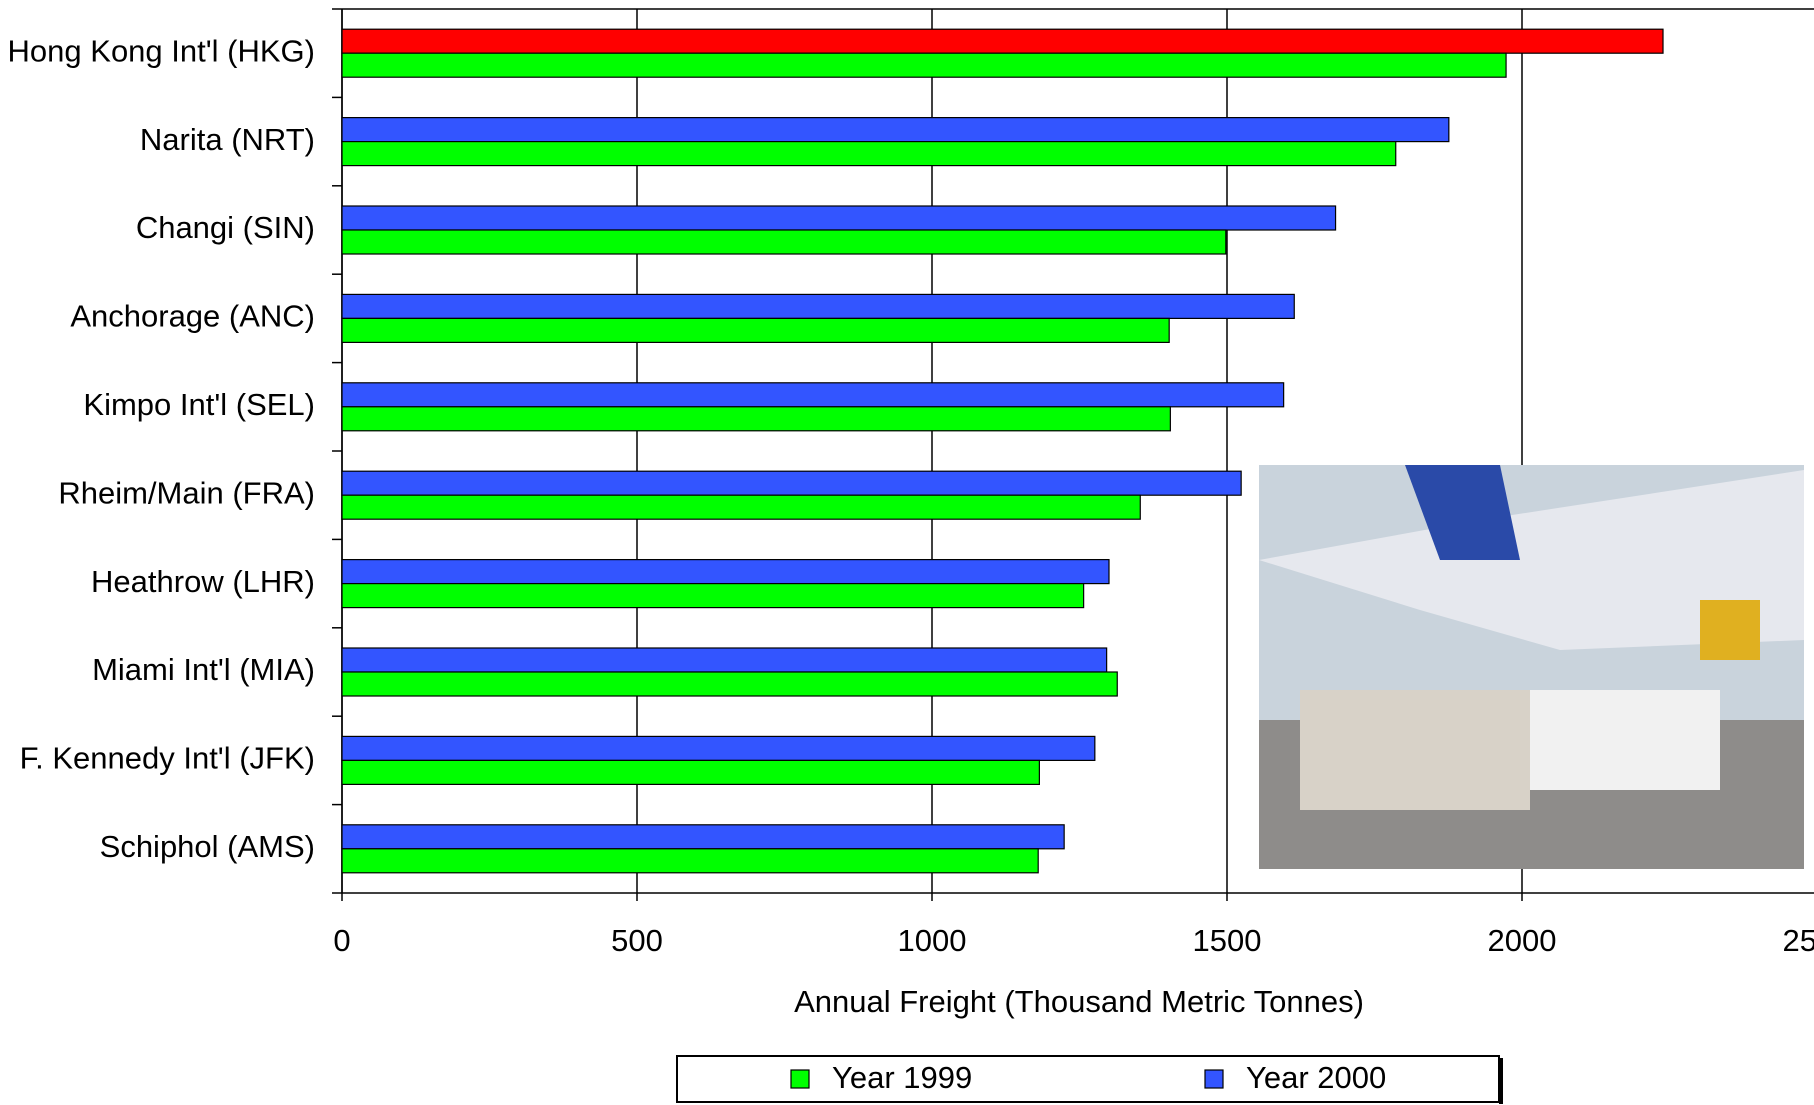 This screenshot has height=1105, width=1814. I want to click on x-tick-label: 1000, so click(932, 940).